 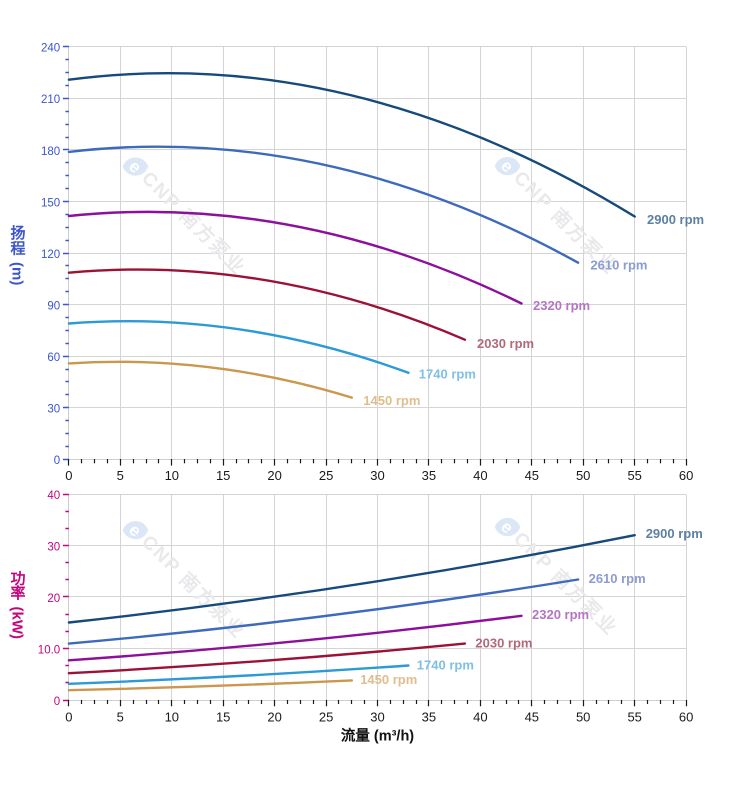 What do you see at coordinates (49, 650) in the screenshot?
I see `svg-text: 10.0` at bounding box center [49, 650].